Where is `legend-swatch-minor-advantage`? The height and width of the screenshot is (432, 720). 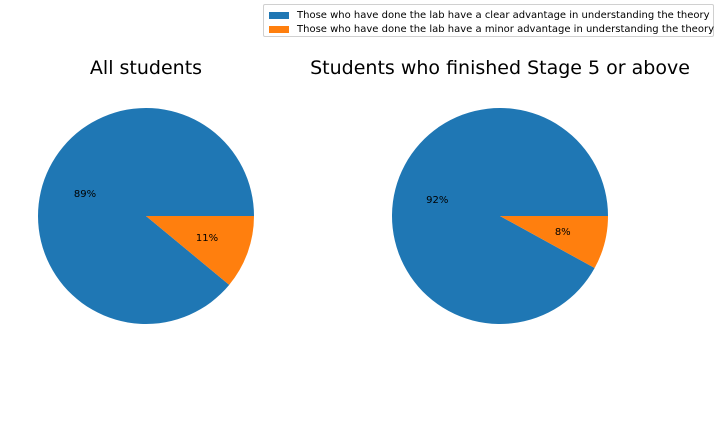
legend-swatch-minor-advantage is located at coordinates (279, 29).